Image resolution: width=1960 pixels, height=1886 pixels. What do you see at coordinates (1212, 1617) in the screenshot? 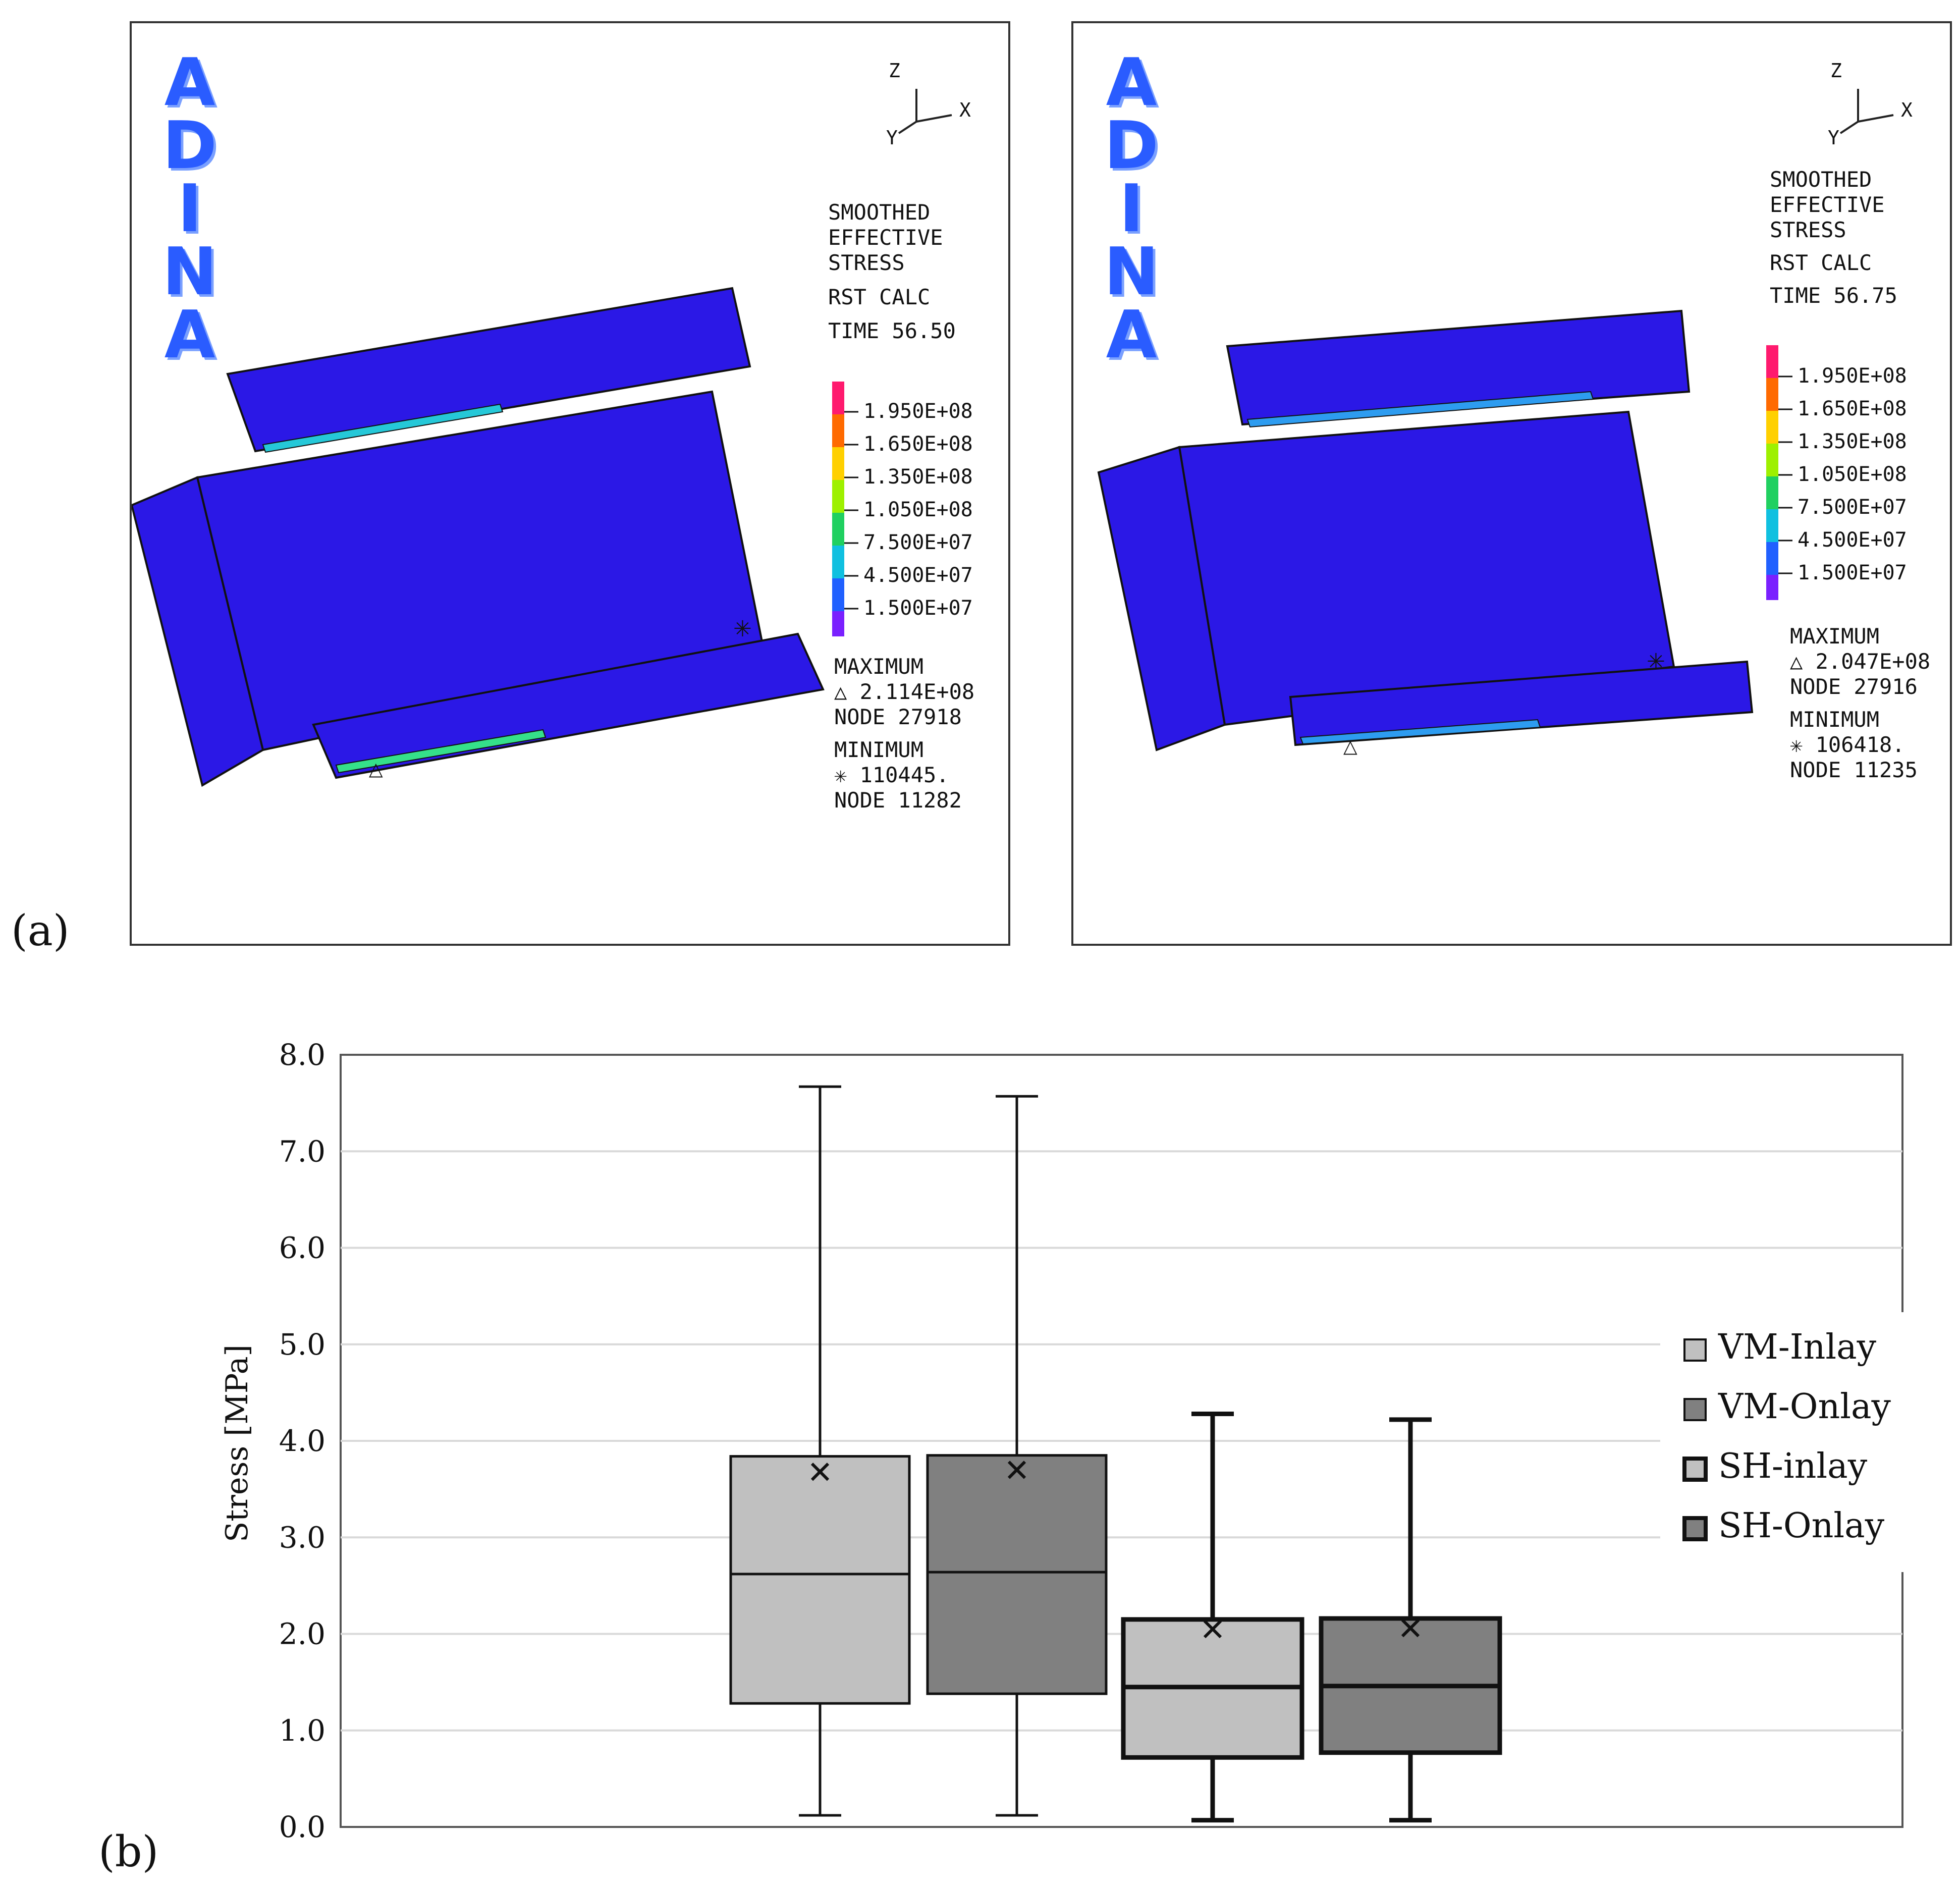
I see `box-sh-inlay` at bounding box center [1212, 1617].